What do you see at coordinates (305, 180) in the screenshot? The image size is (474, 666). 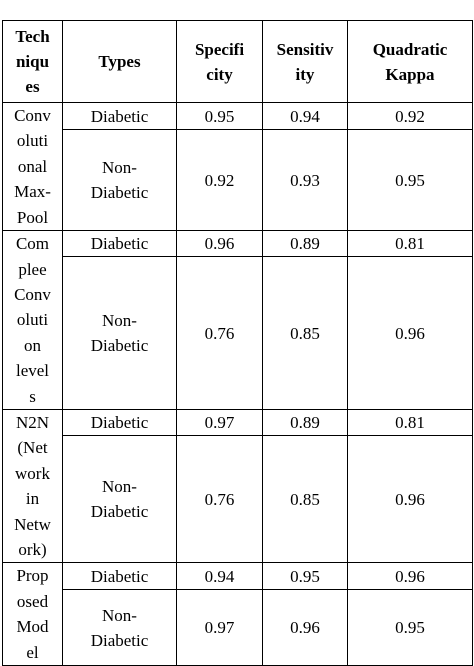 I see `sensitivity-cell: 0.93` at bounding box center [305, 180].